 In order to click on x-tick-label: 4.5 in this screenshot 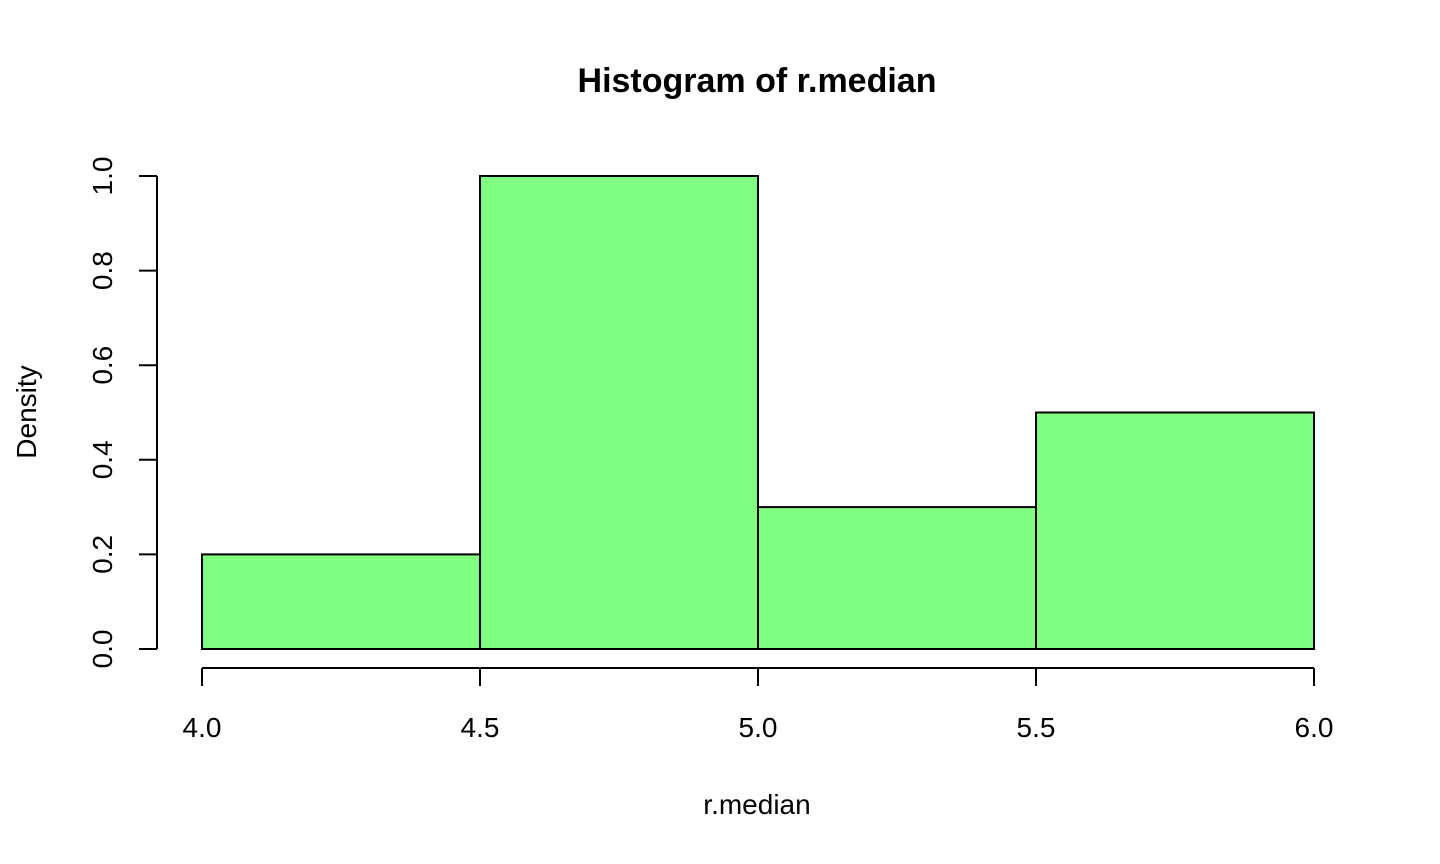, I will do `click(480, 727)`.